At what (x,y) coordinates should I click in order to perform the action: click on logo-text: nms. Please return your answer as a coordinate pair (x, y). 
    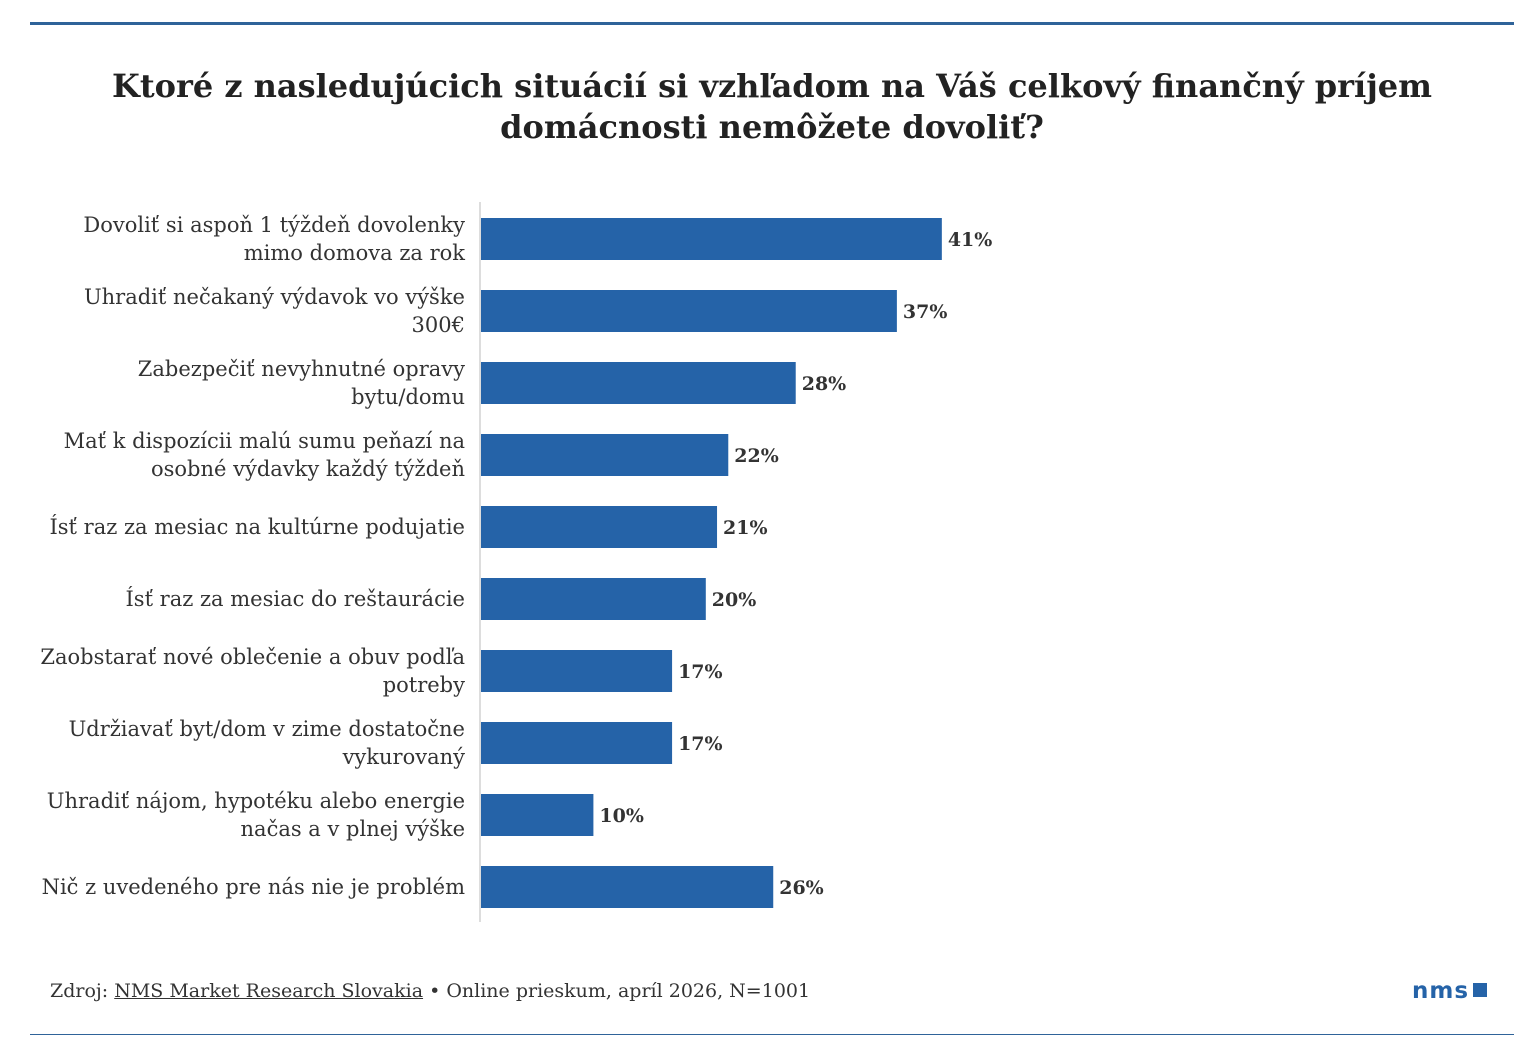
    Looking at the image, I should click on (1441, 991).